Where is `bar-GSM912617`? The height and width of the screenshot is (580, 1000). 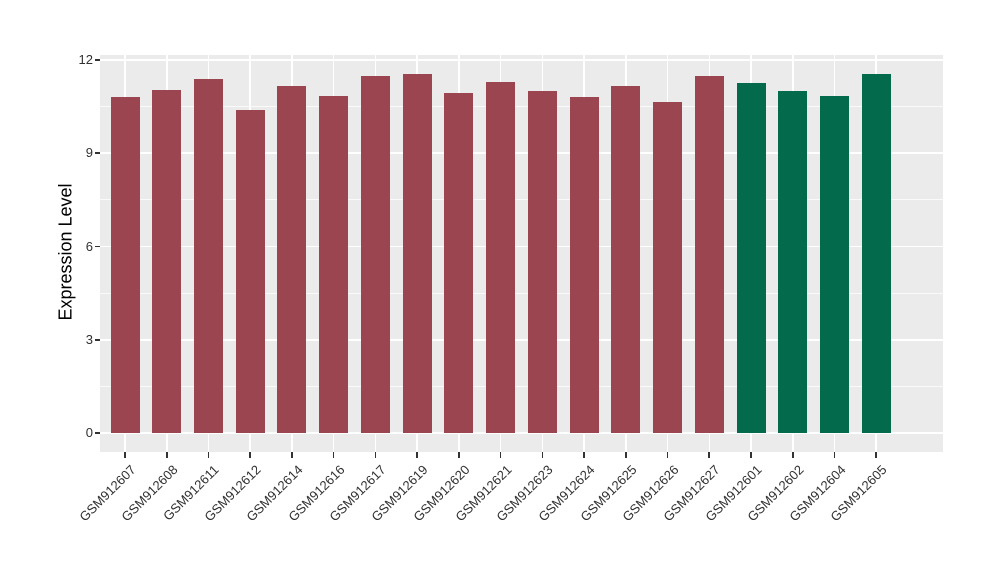 bar-GSM912617 is located at coordinates (375, 254).